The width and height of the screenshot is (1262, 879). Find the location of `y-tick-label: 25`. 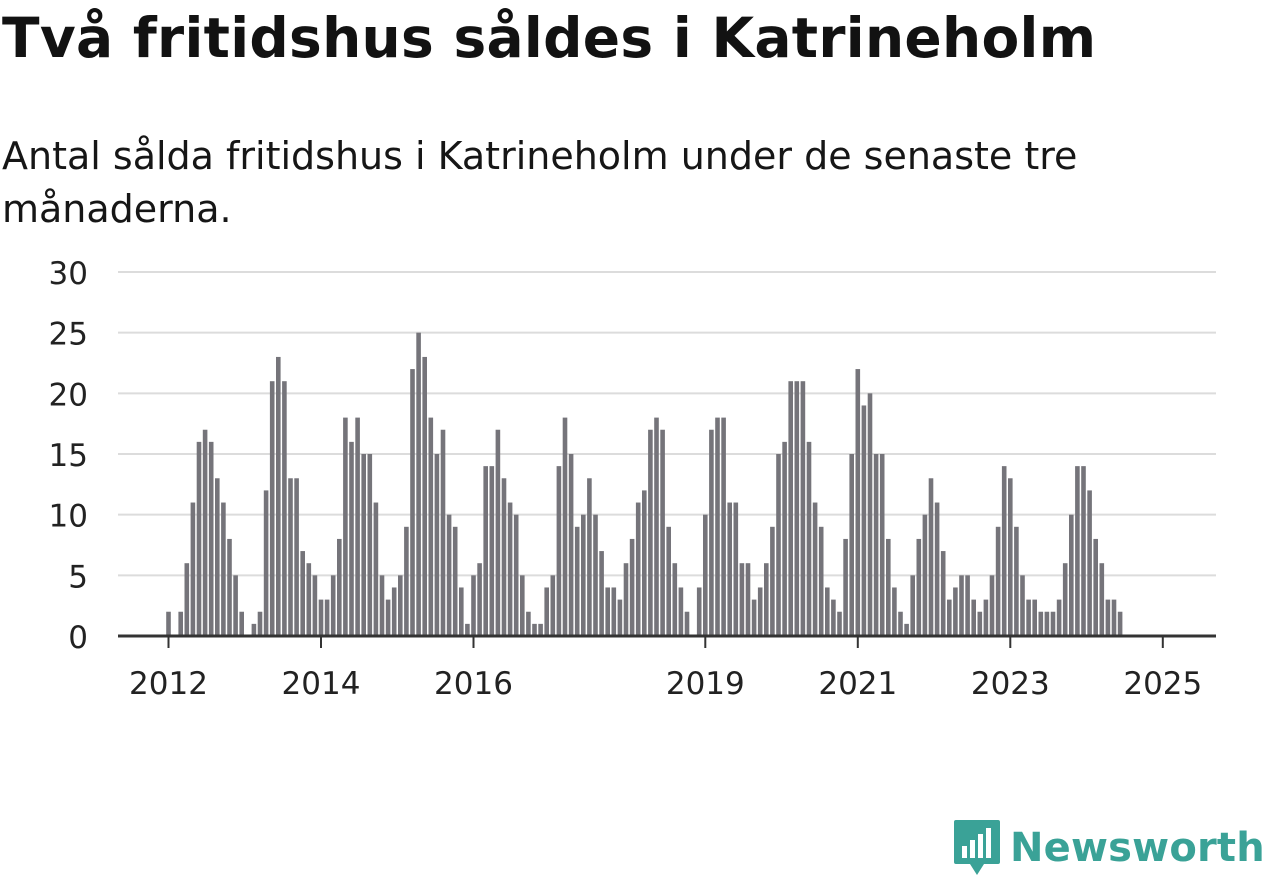

y-tick-label: 25 is located at coordinates (68, 335).